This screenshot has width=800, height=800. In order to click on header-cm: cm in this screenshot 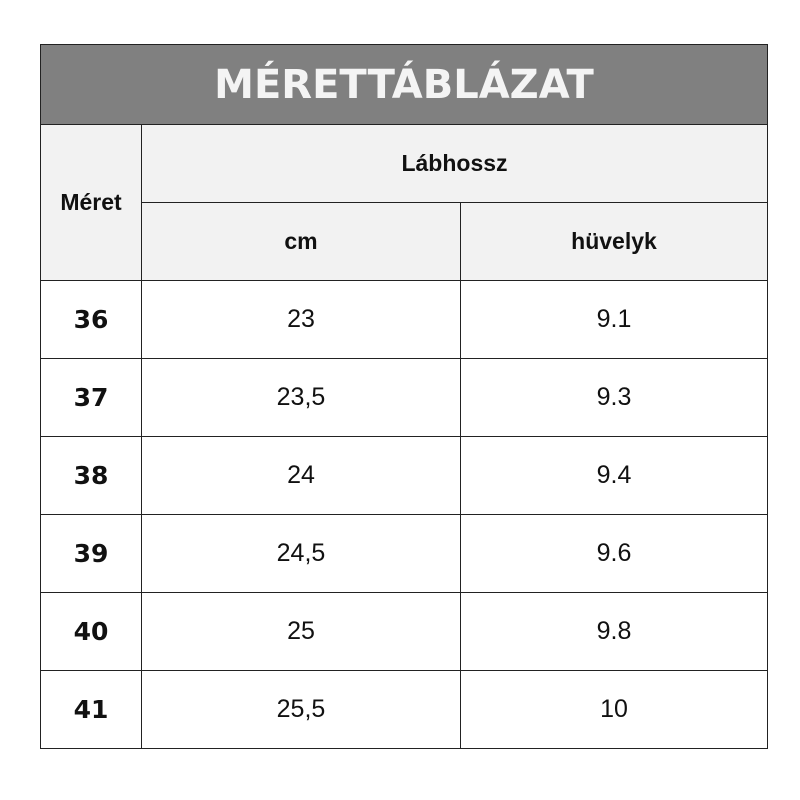, I will do `click(301, 241)`.